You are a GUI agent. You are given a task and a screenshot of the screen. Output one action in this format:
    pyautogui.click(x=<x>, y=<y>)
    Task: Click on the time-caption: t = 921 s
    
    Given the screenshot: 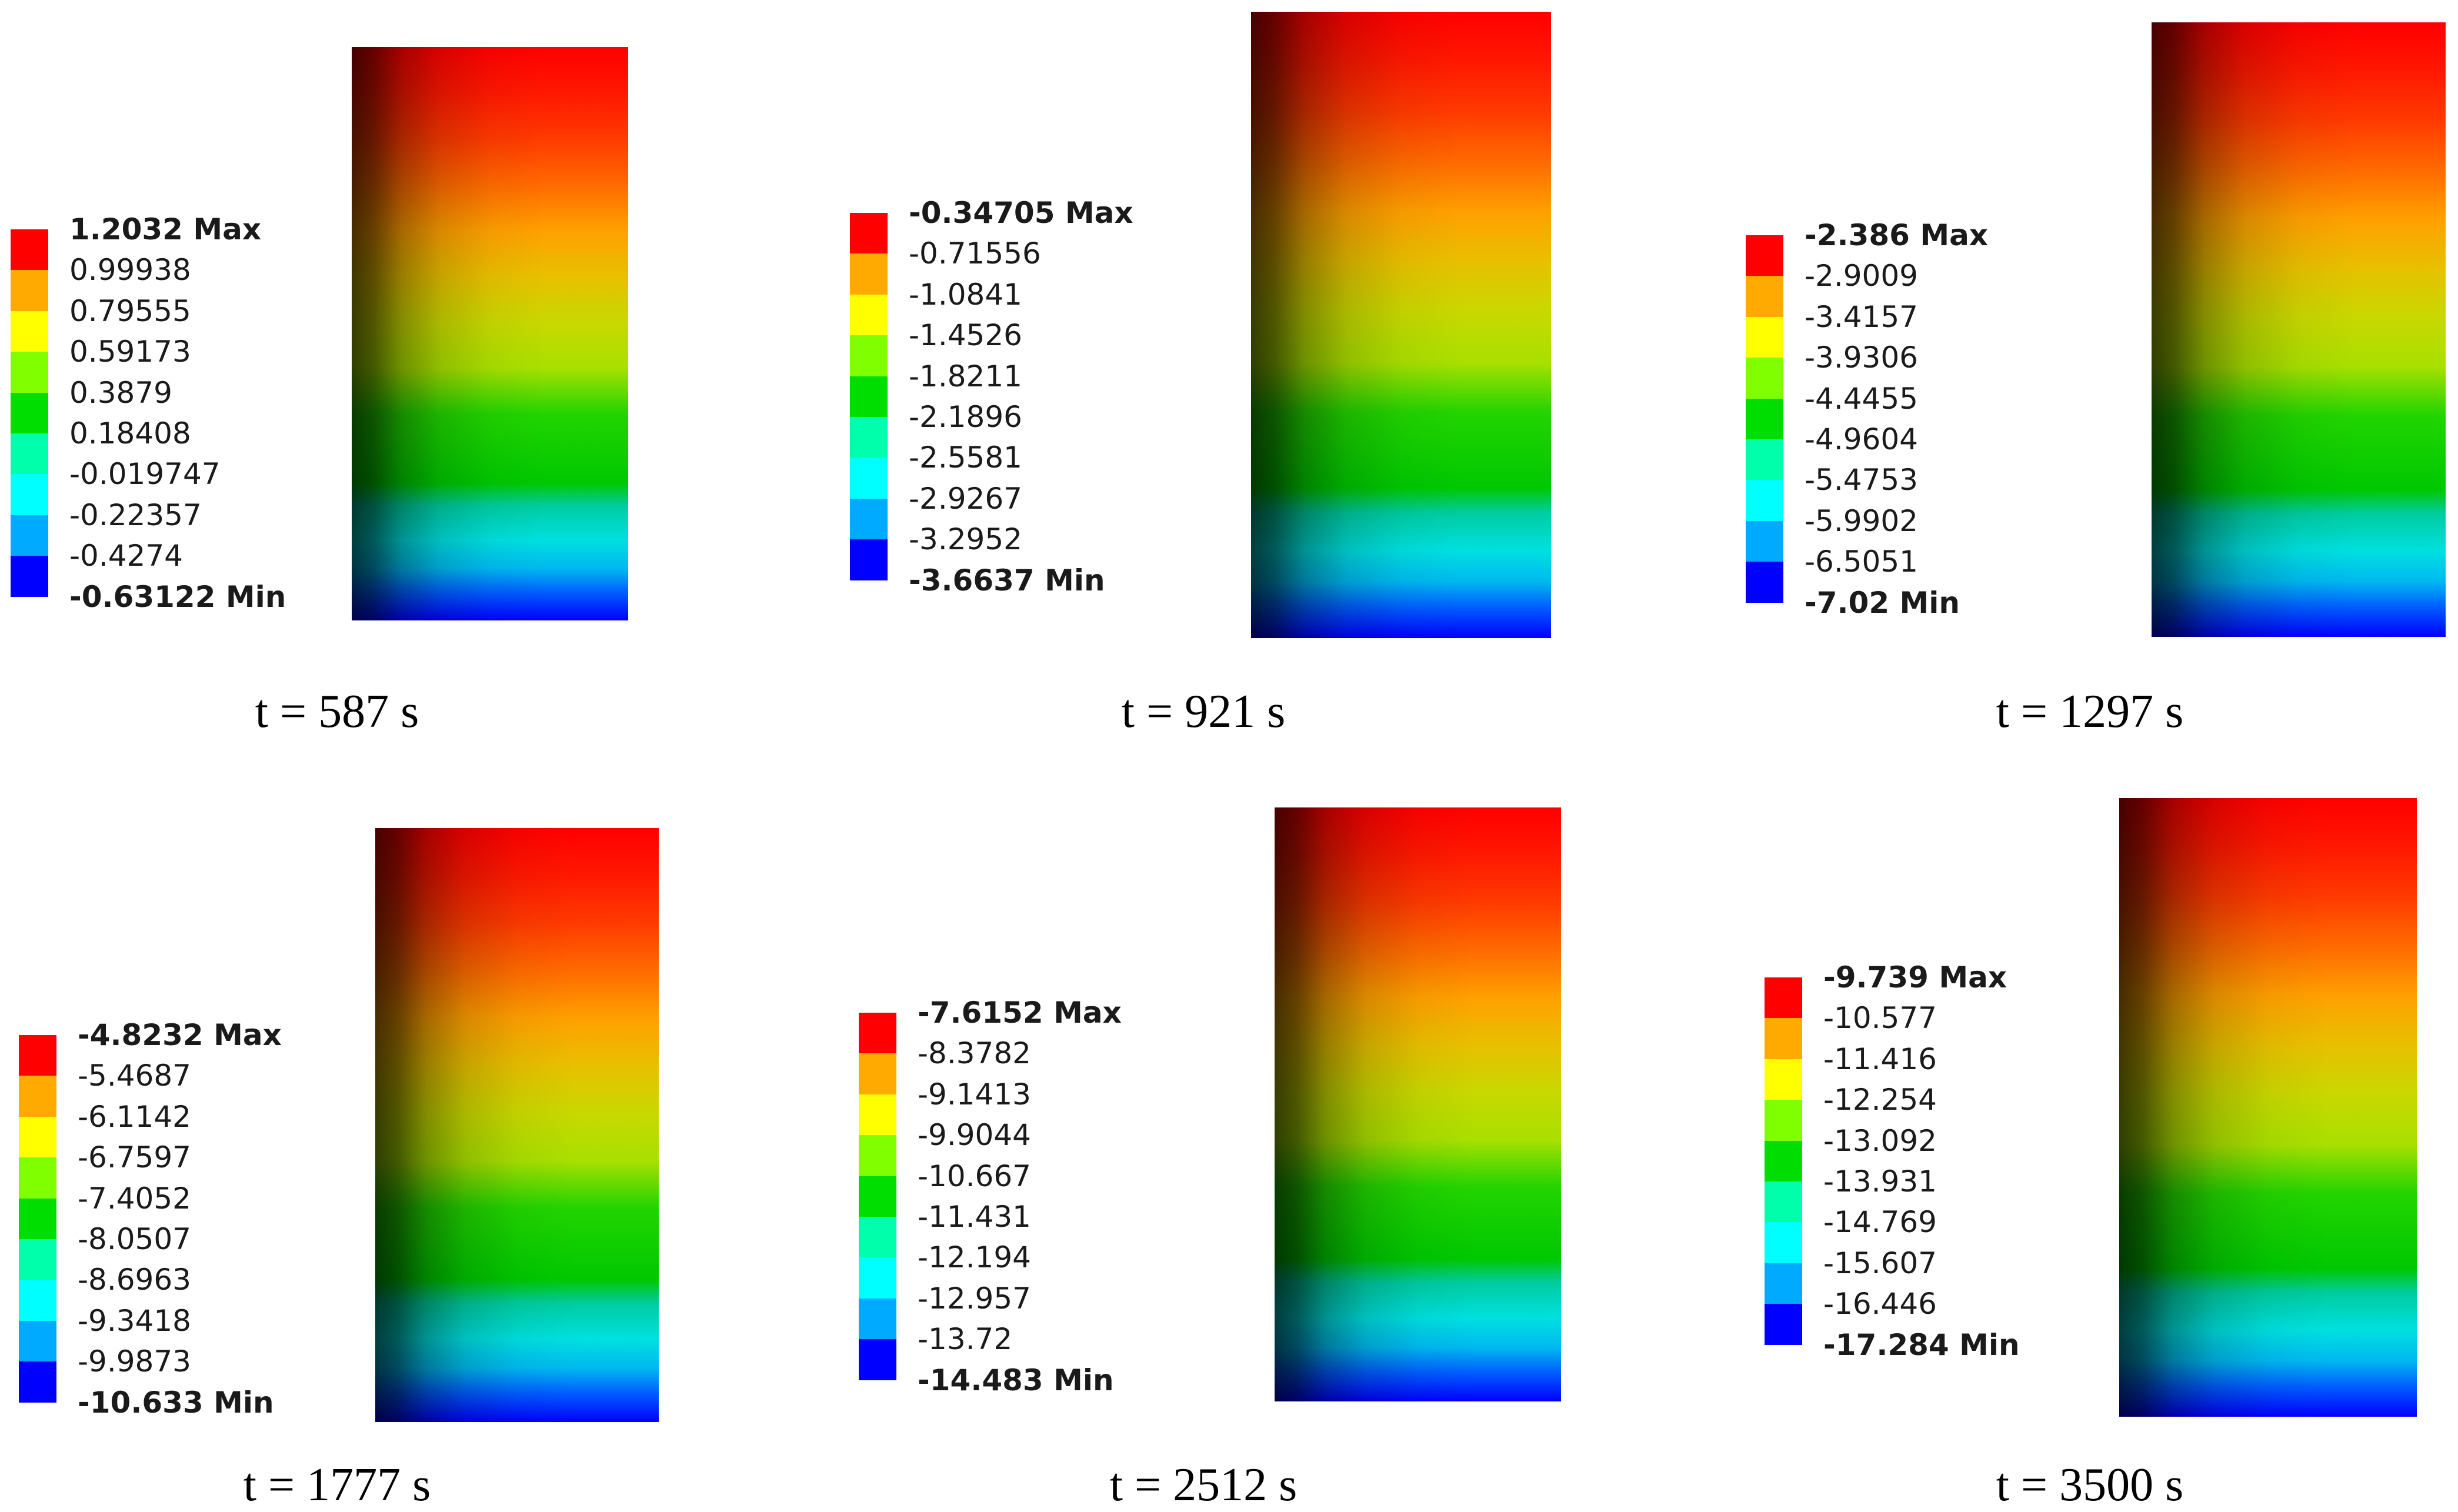 What is the action you would take?
    pyautogui.click(x=1203, y=711)
    